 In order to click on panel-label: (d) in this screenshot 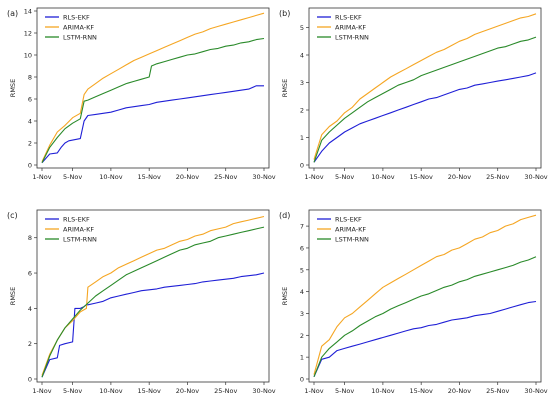, I will do `click(284, 215)`.